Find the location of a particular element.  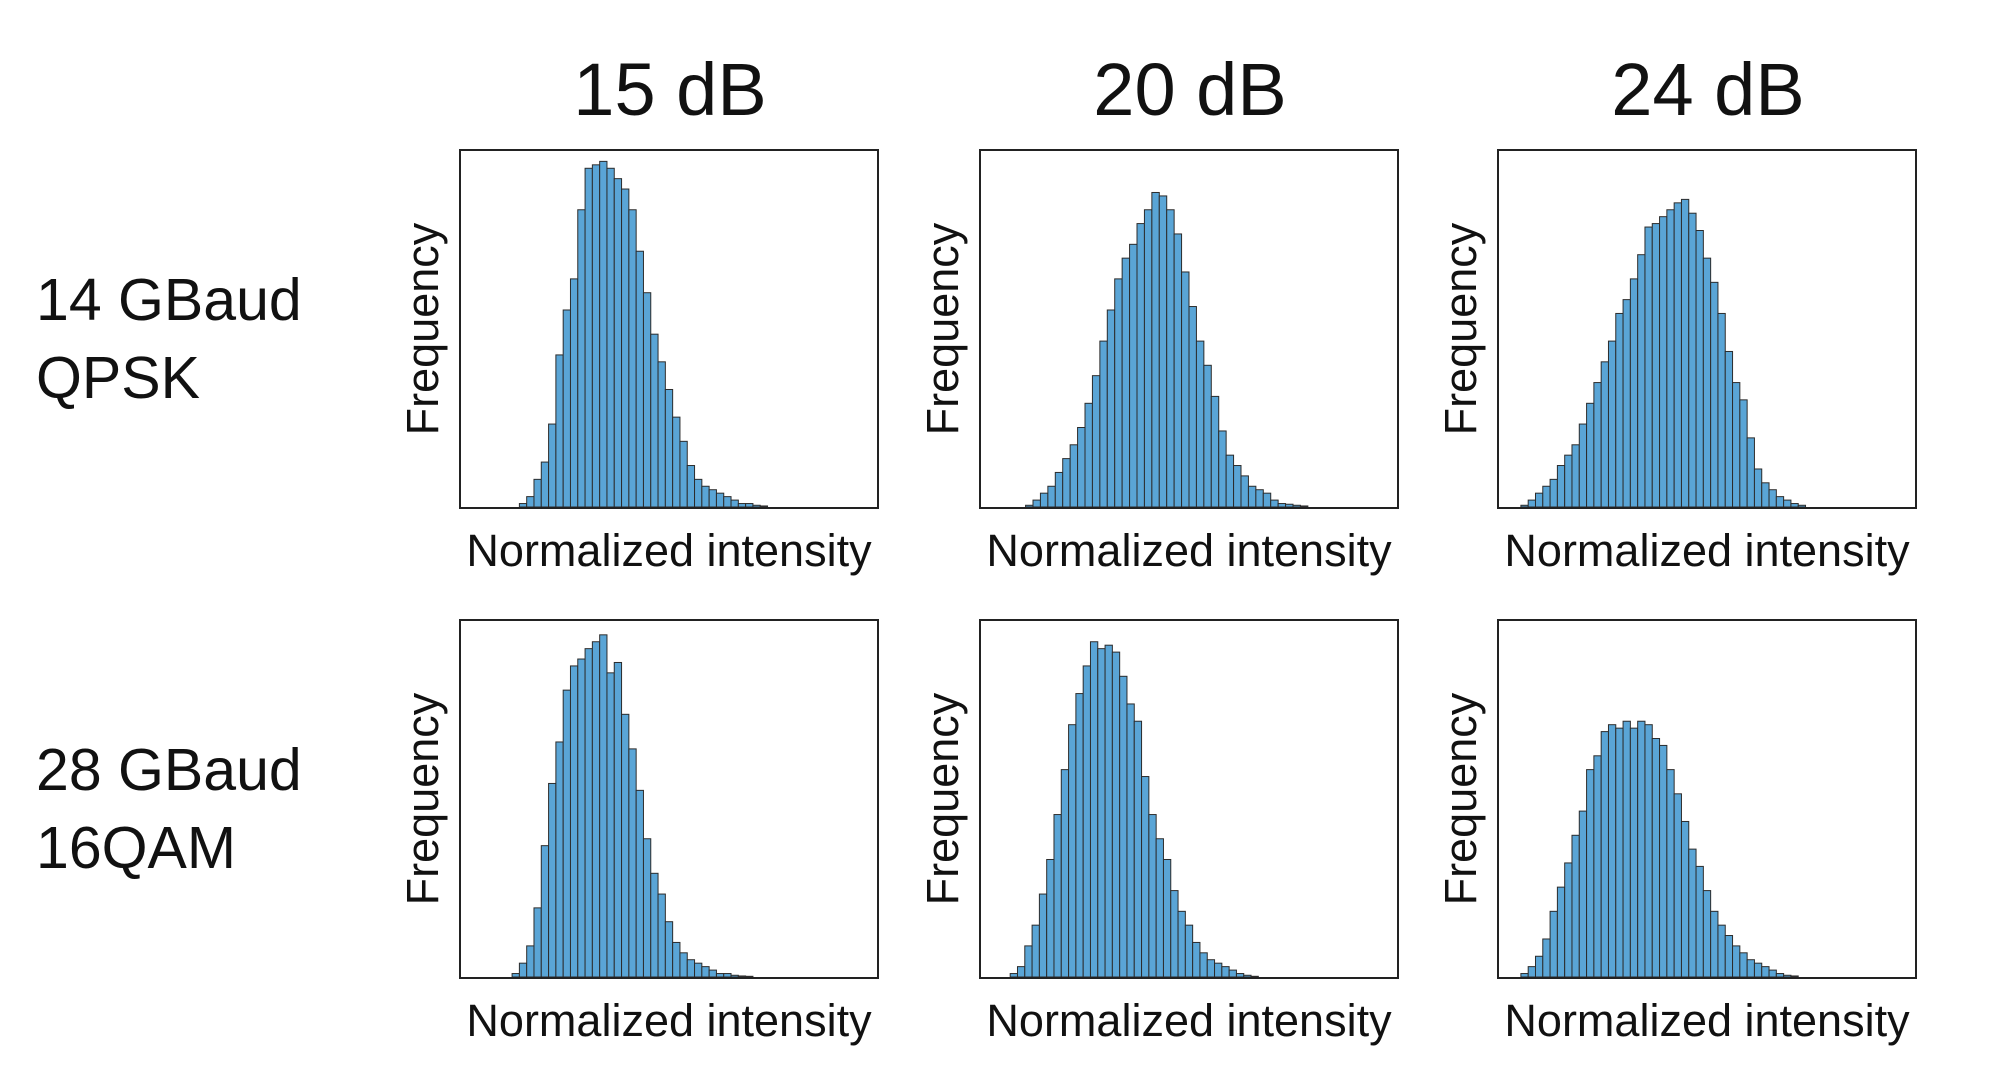

x-axis-label-r1-c0: Normalized intensity is located at coordinates (669, 1020).